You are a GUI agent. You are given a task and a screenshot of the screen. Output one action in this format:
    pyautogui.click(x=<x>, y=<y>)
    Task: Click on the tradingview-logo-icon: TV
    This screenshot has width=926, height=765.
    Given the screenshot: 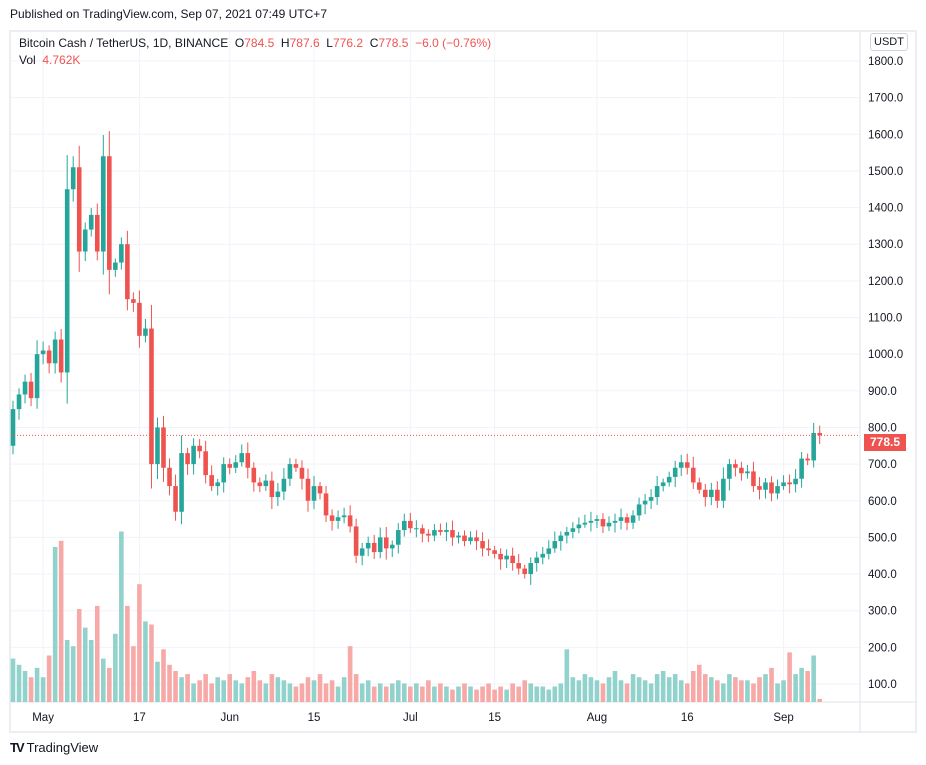 What is the action you would take?
    pyautogui.click(x=17, y=747)
    